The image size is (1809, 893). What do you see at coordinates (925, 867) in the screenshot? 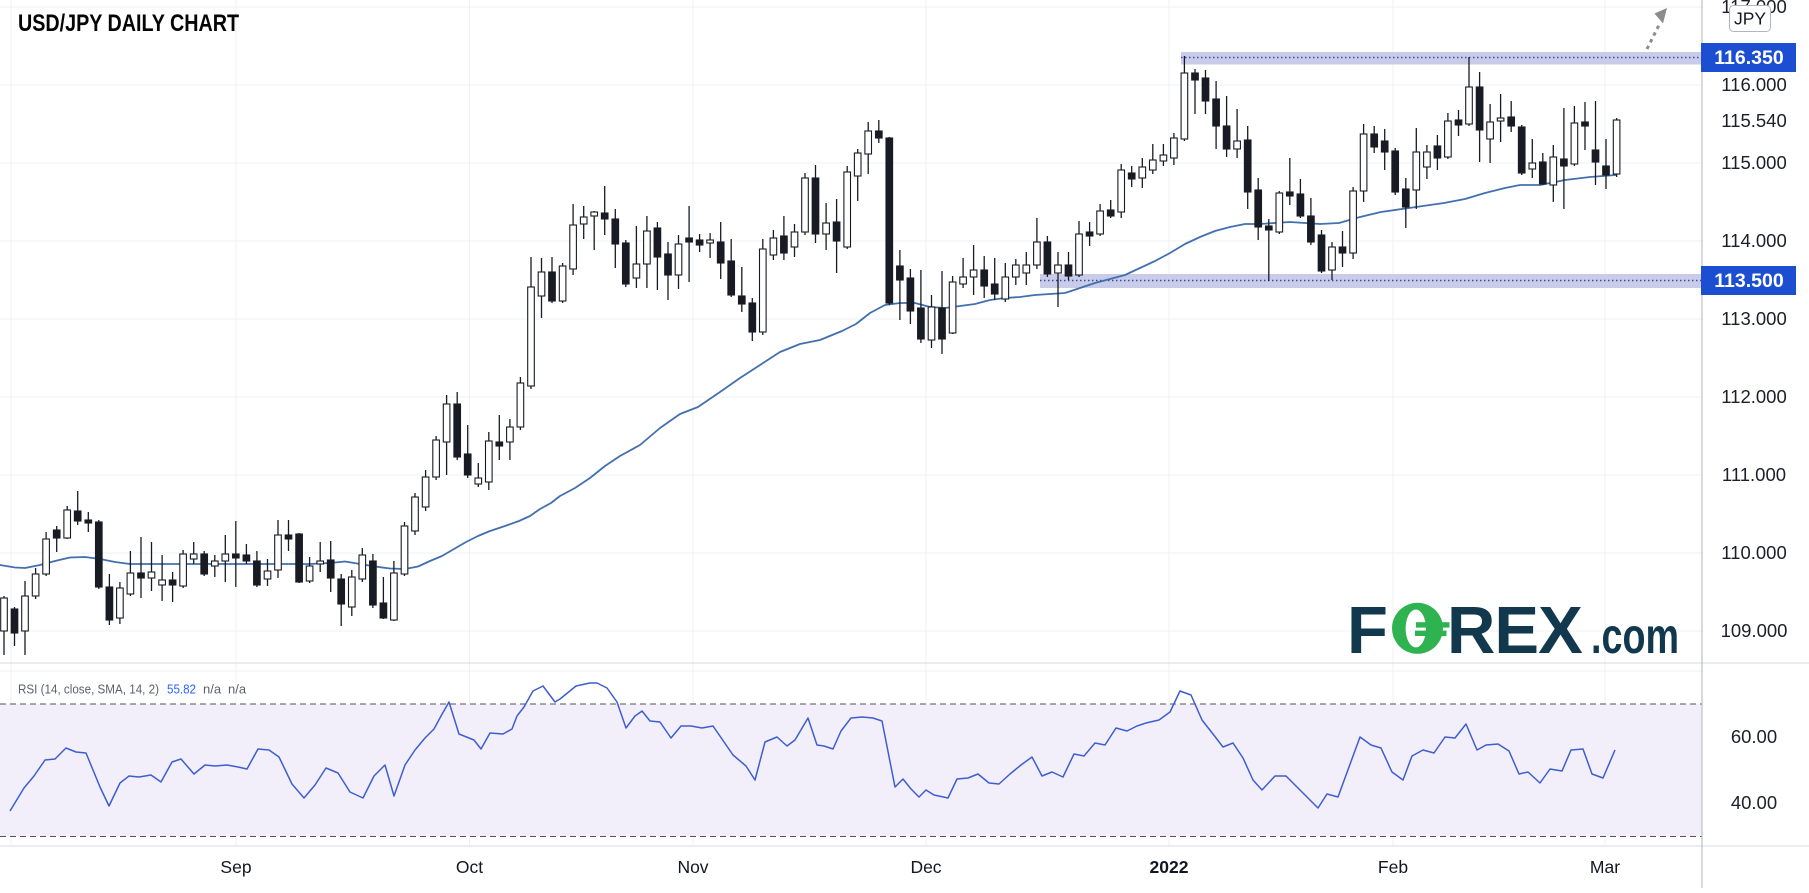
I see `svg-text: Dec` at bounding box center [925, 867].